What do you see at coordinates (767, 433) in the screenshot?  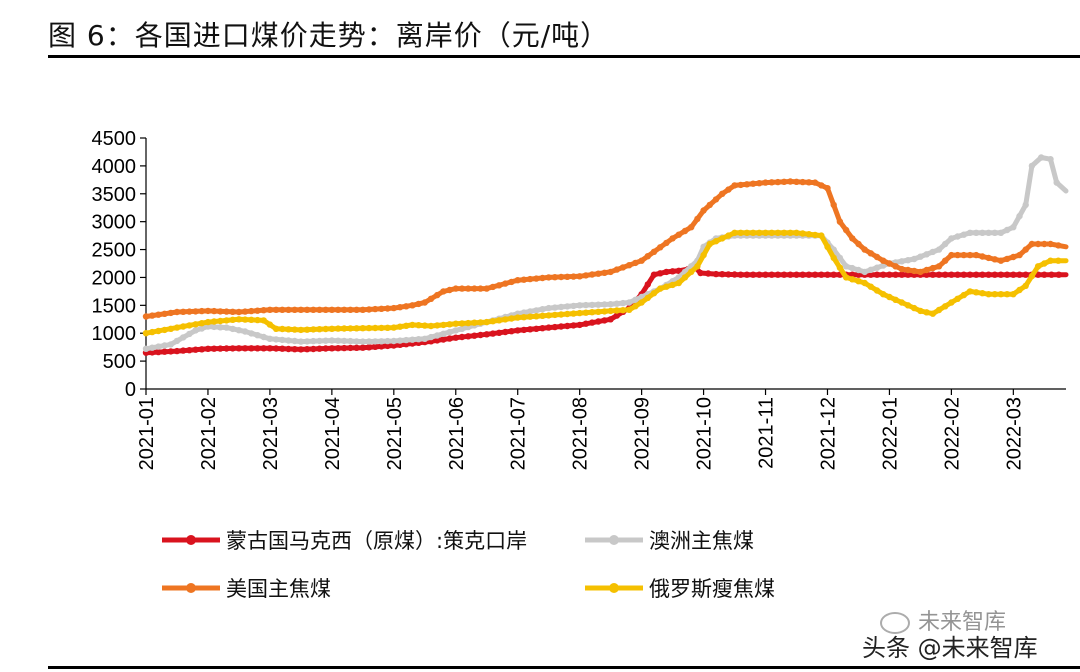 I see `x-tick-label: 2021-11` at bounding box center [767, 433].